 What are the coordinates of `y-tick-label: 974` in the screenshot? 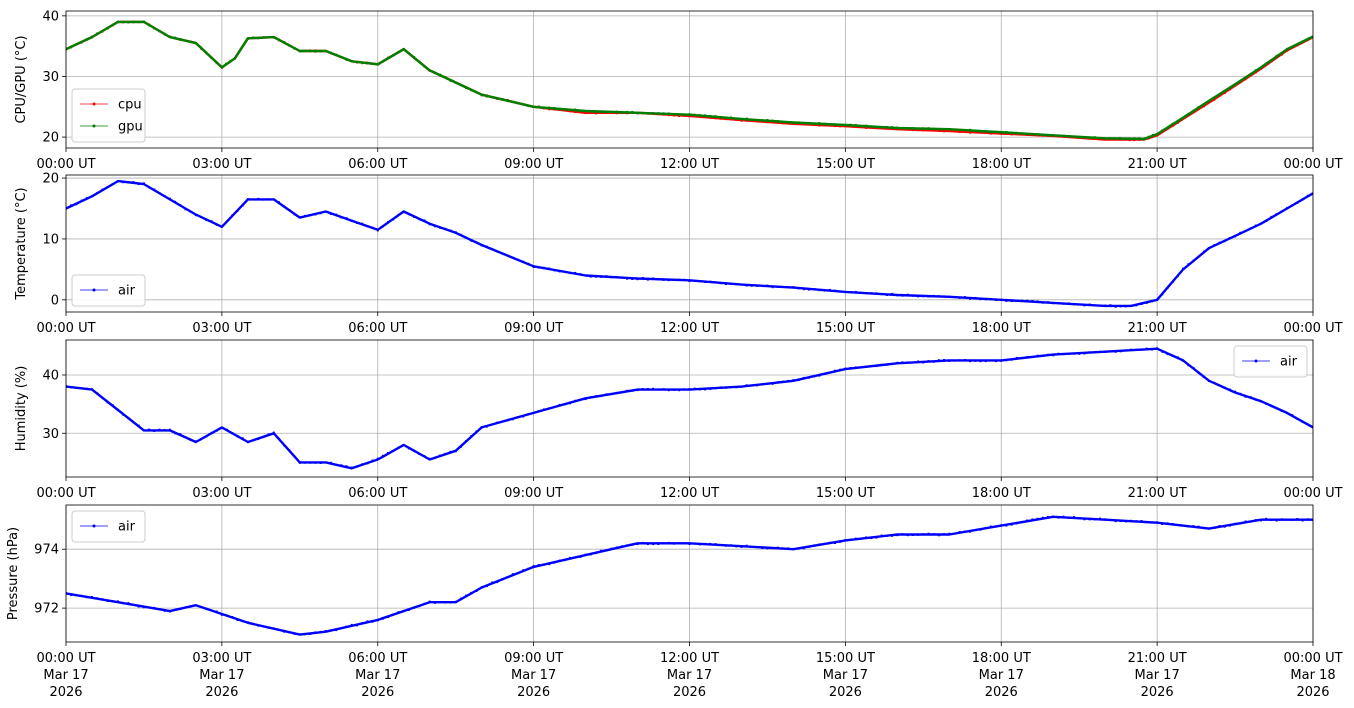 It's located at (46, 550).